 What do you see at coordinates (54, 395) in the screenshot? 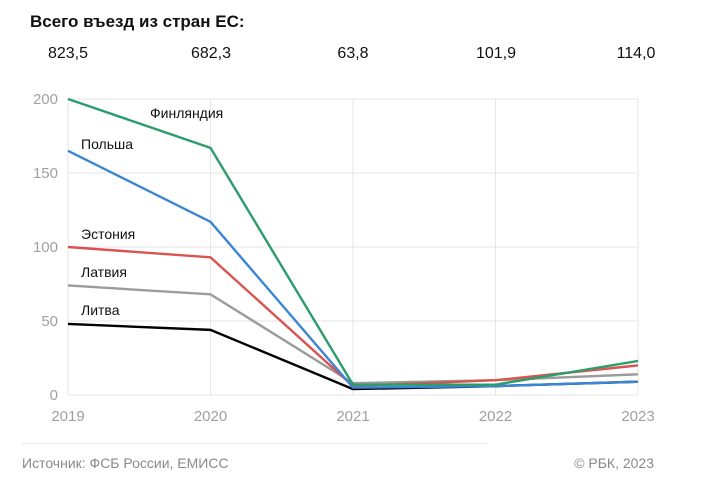
I see `y-tick-label: 0` at bounding box center [54, 395].